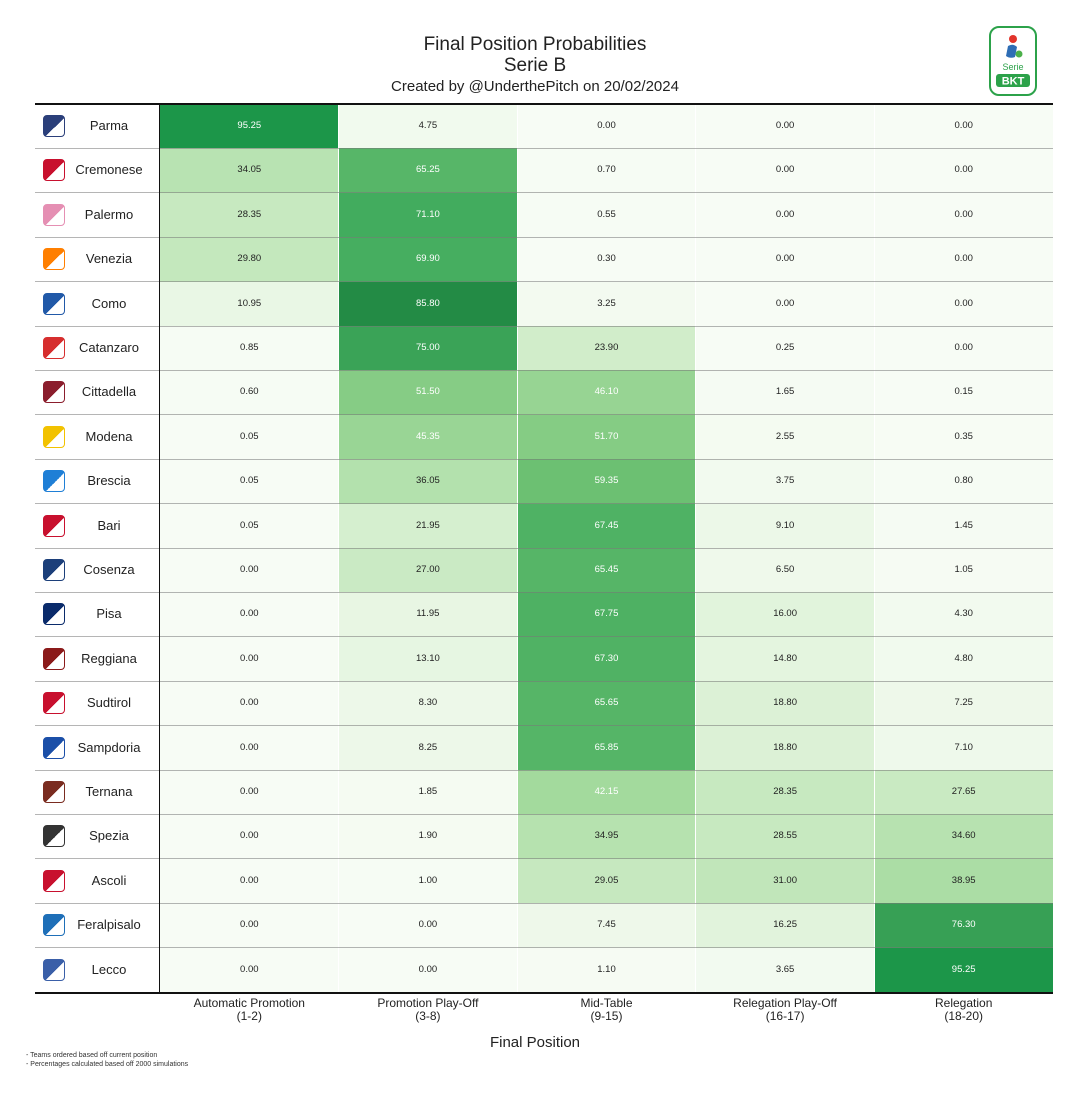 This screenshot has height=1095, width=1080. I want to click on heatmap-cell: 67.30, so click(606, 659).